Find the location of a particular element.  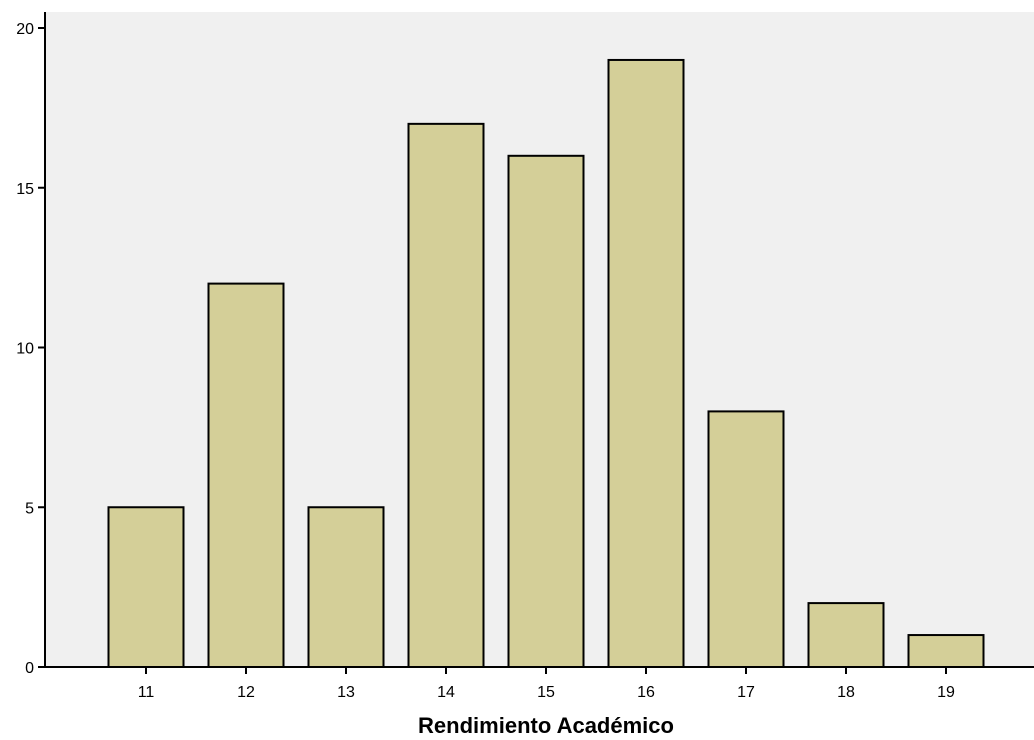

x-tick-label-13: 13 is located at coordinates (346, 692).